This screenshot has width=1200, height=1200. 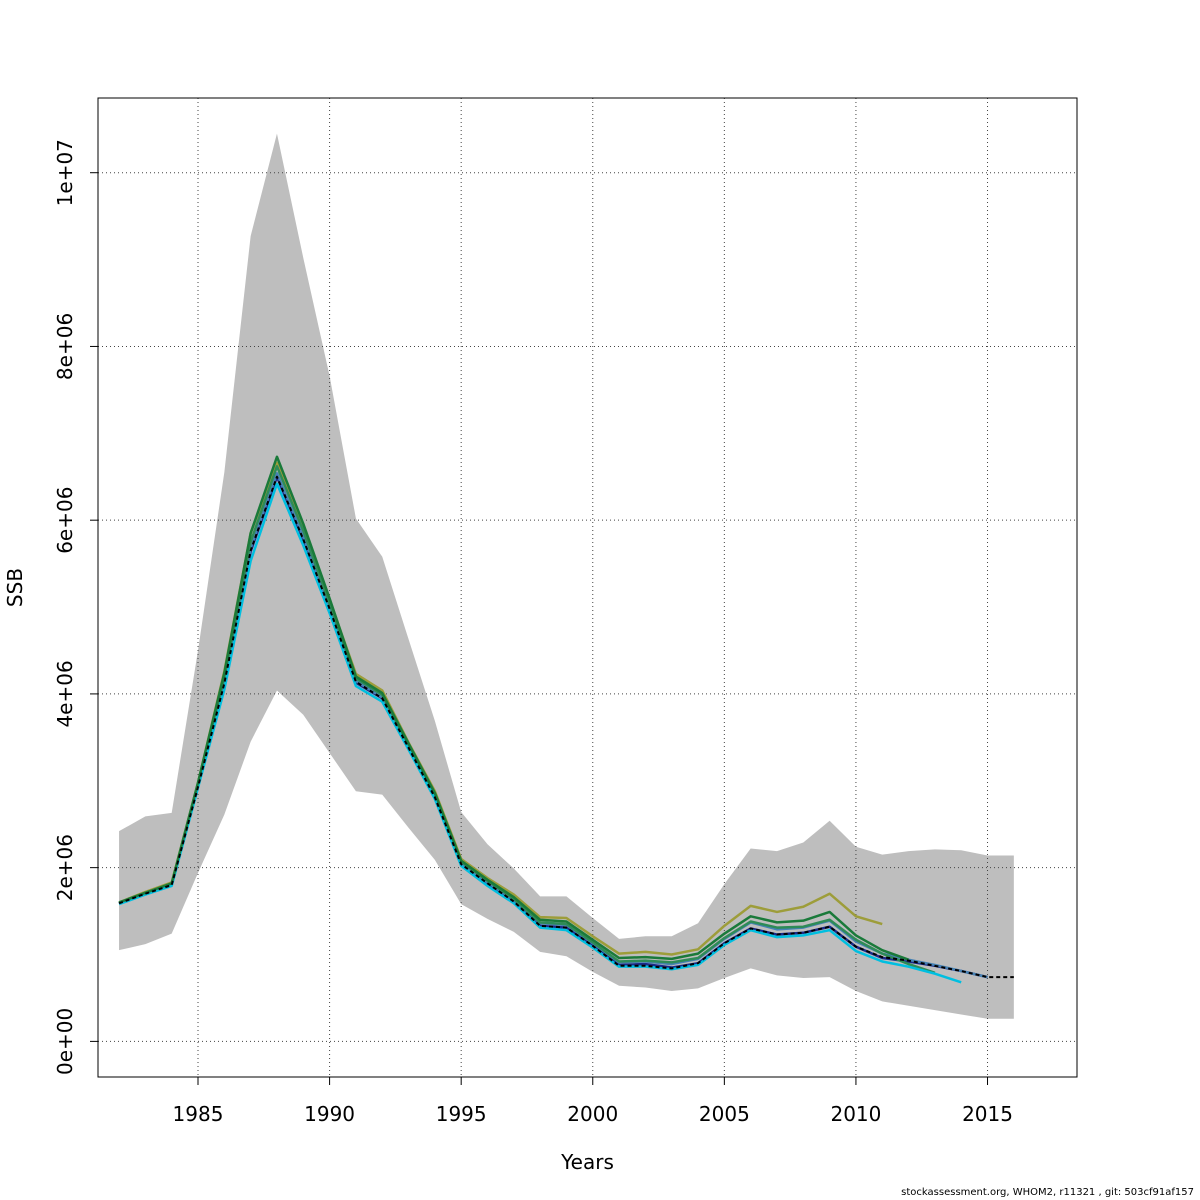 What do you see at coordinates (593, 1101) in the screenshot?
I see `x-axis: 1985 1990 1995 2000 2005 2010 2015` at bounding box center [593, 1101].